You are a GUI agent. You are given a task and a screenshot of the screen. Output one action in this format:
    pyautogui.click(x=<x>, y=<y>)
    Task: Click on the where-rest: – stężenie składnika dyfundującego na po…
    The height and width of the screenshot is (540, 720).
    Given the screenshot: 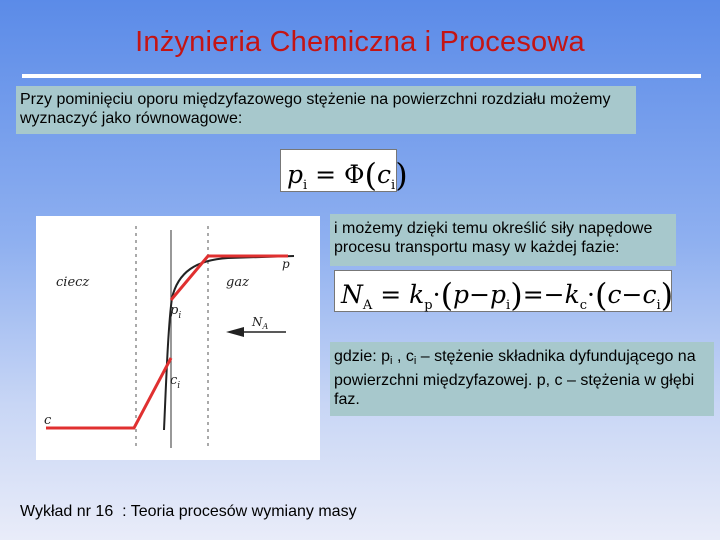 What is the action you would take?
    pyautogui.click(x=515, y=378)
    